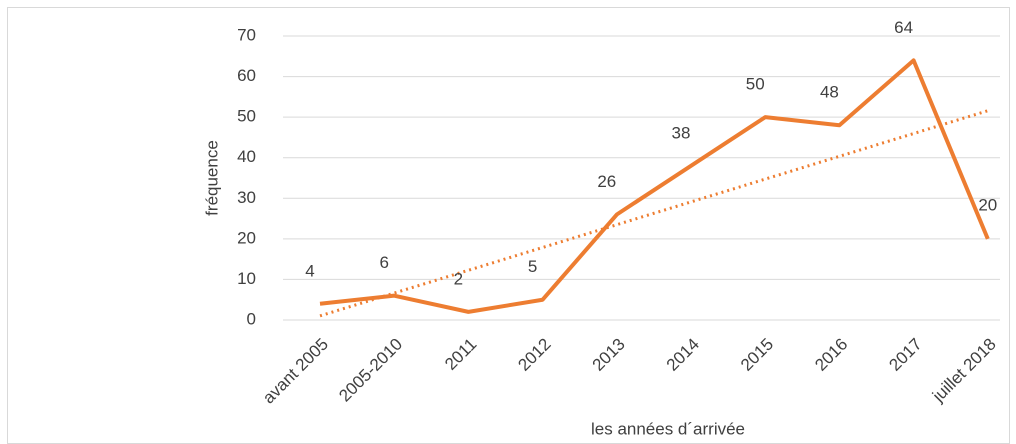 The image size is (1016, 444). I want to click on data-label: 50, so click(755, 84).